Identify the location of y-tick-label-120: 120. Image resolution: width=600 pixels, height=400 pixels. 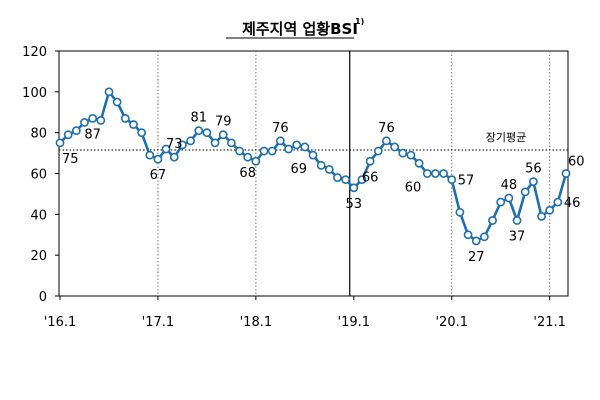
(34, 52).